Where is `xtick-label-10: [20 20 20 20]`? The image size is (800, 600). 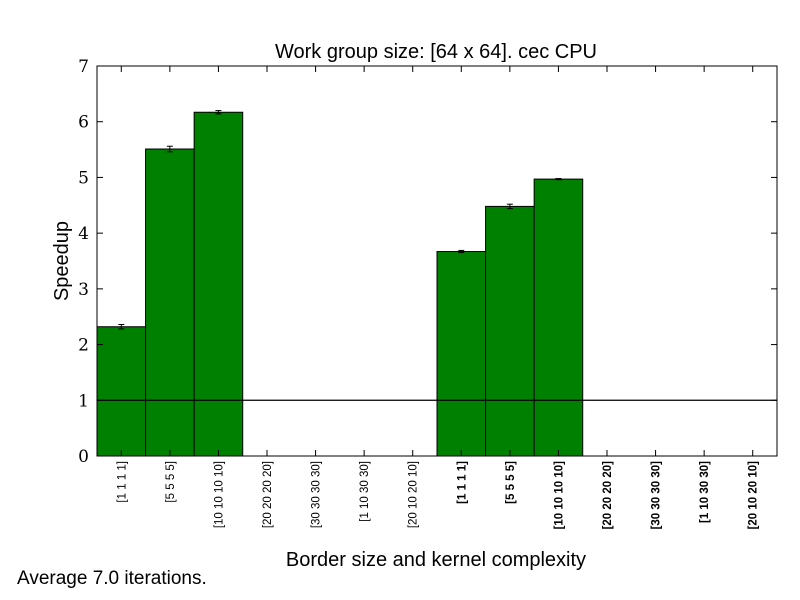
xtick-label-10: [20 20 20 20] is located at coordinates (608, 495).